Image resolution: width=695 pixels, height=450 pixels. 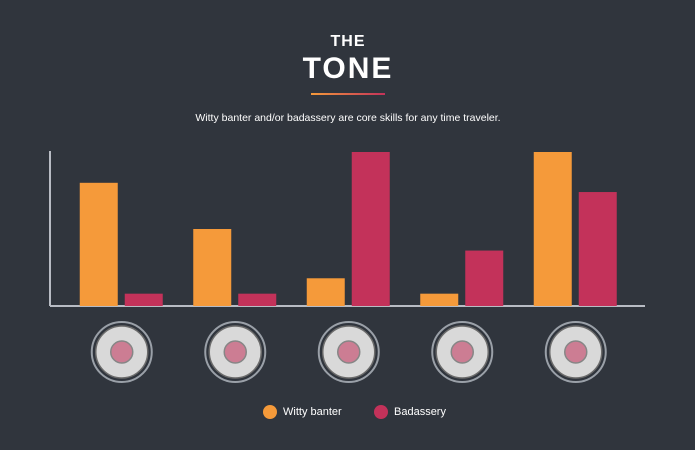 I want to click on chart-supertitle: THE, so click(x=348, y=41).